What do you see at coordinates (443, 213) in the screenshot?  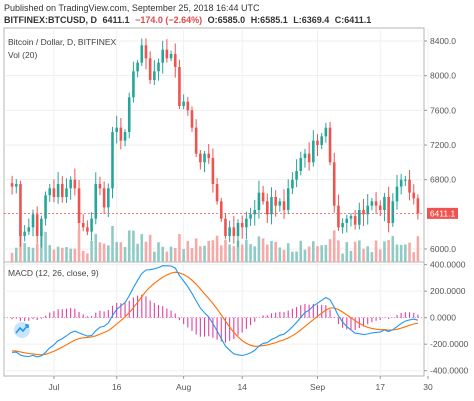 I see `last-price-badge-text: 6411.1` at bounding box center [443, 213].